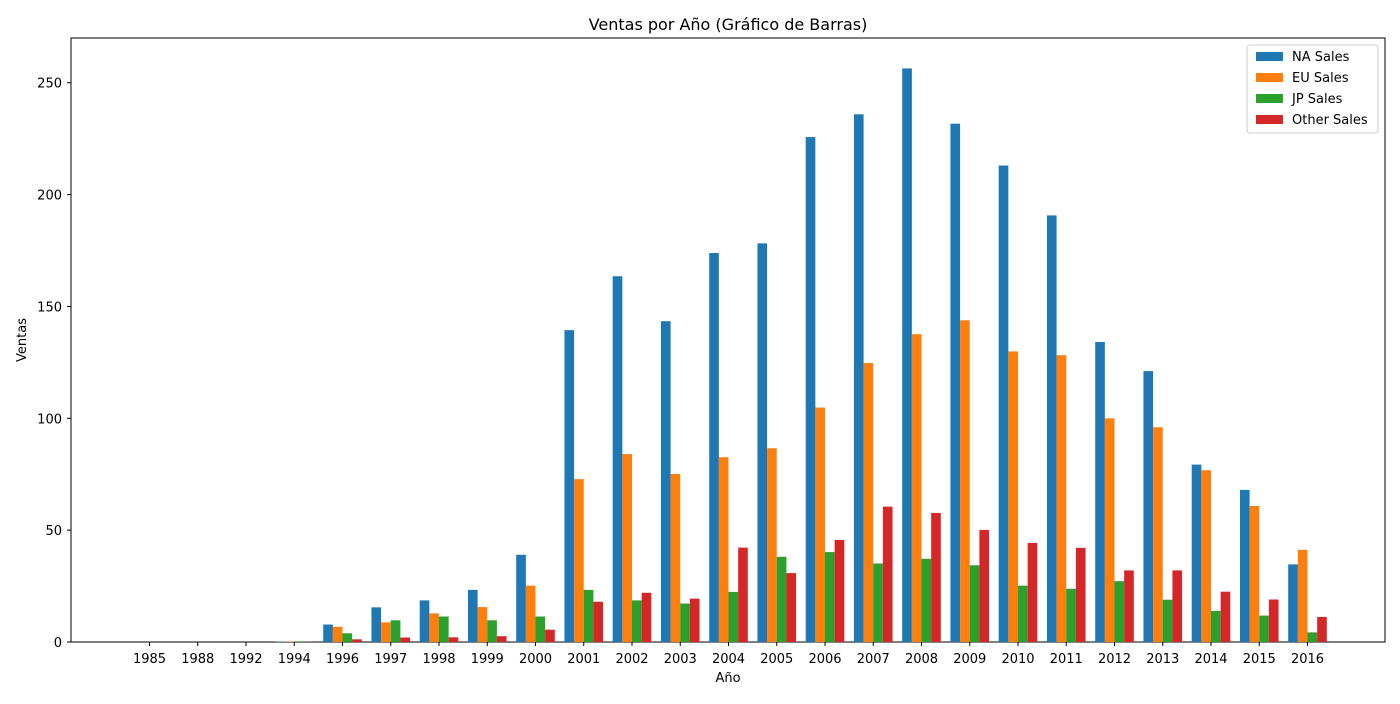 This screenshot has width=1400, height=704. I want to click on y-tick-label: 0, so click(58, 643).